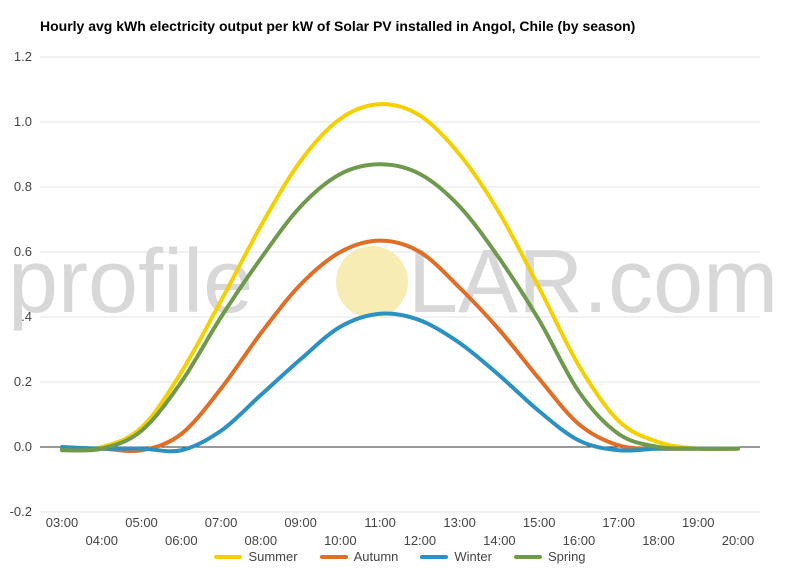 Image resolution: width=800 pixels, height=570 pixels. What do you see at coordinates (23, 446) in the screenshot?
I see `y-tick-label: 0.0` at bounding box center [23, 446].